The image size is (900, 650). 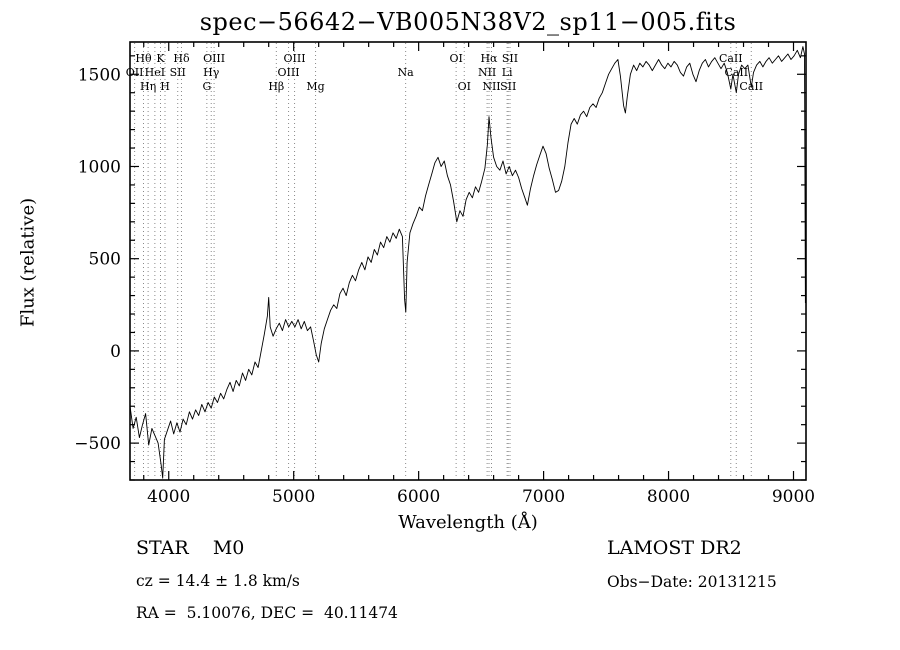 What do you see at coordinates (105, 260) in the screenshot?
I see `svg-text: 500` at bounding box center [105, 260].